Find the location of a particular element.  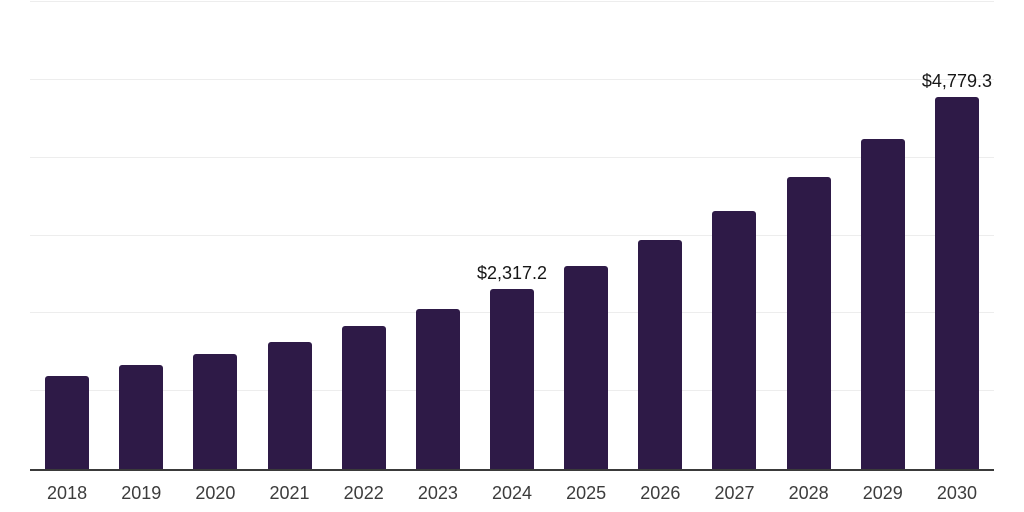

x-tick-2023: 2023 is located at coordinates (437, 493).